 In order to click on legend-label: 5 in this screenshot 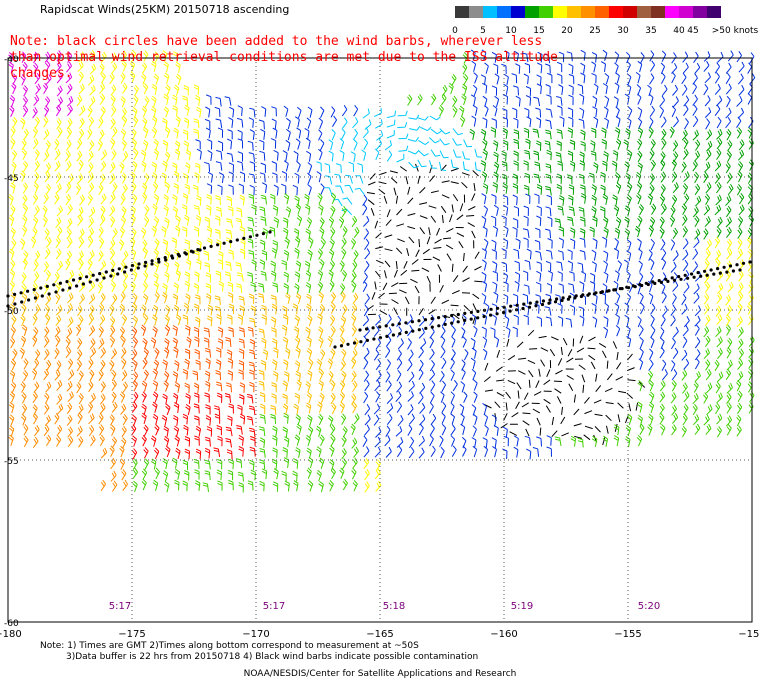, I will do `click(483, 31)`.